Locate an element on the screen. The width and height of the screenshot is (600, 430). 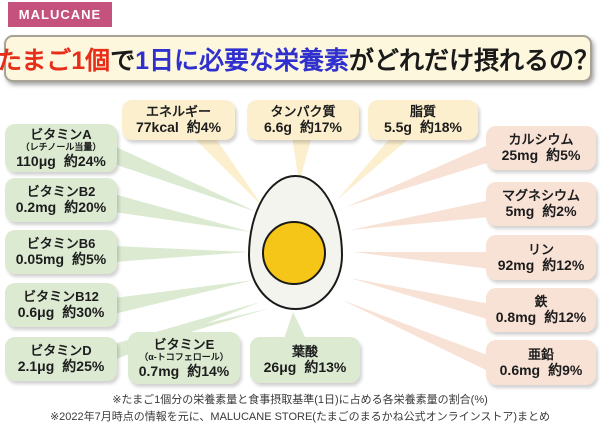
connector-fat is located at coordinates (374, 168).